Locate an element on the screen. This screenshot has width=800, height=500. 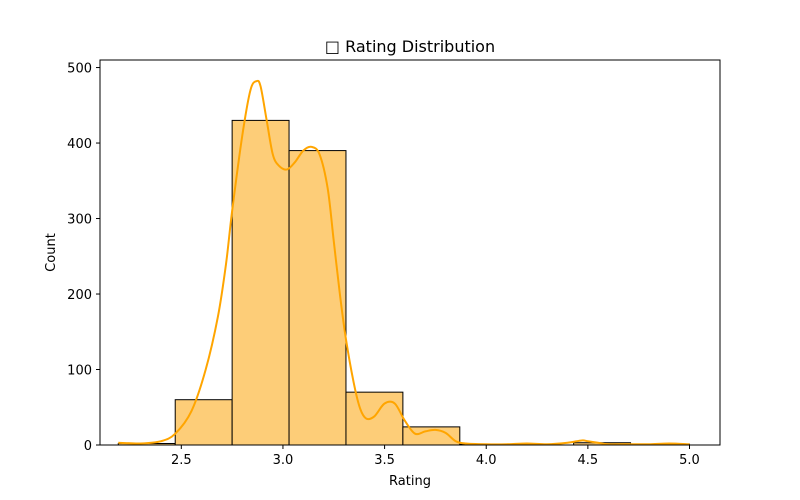
y-tick-label: 200 is located at coordinates (79, 295).